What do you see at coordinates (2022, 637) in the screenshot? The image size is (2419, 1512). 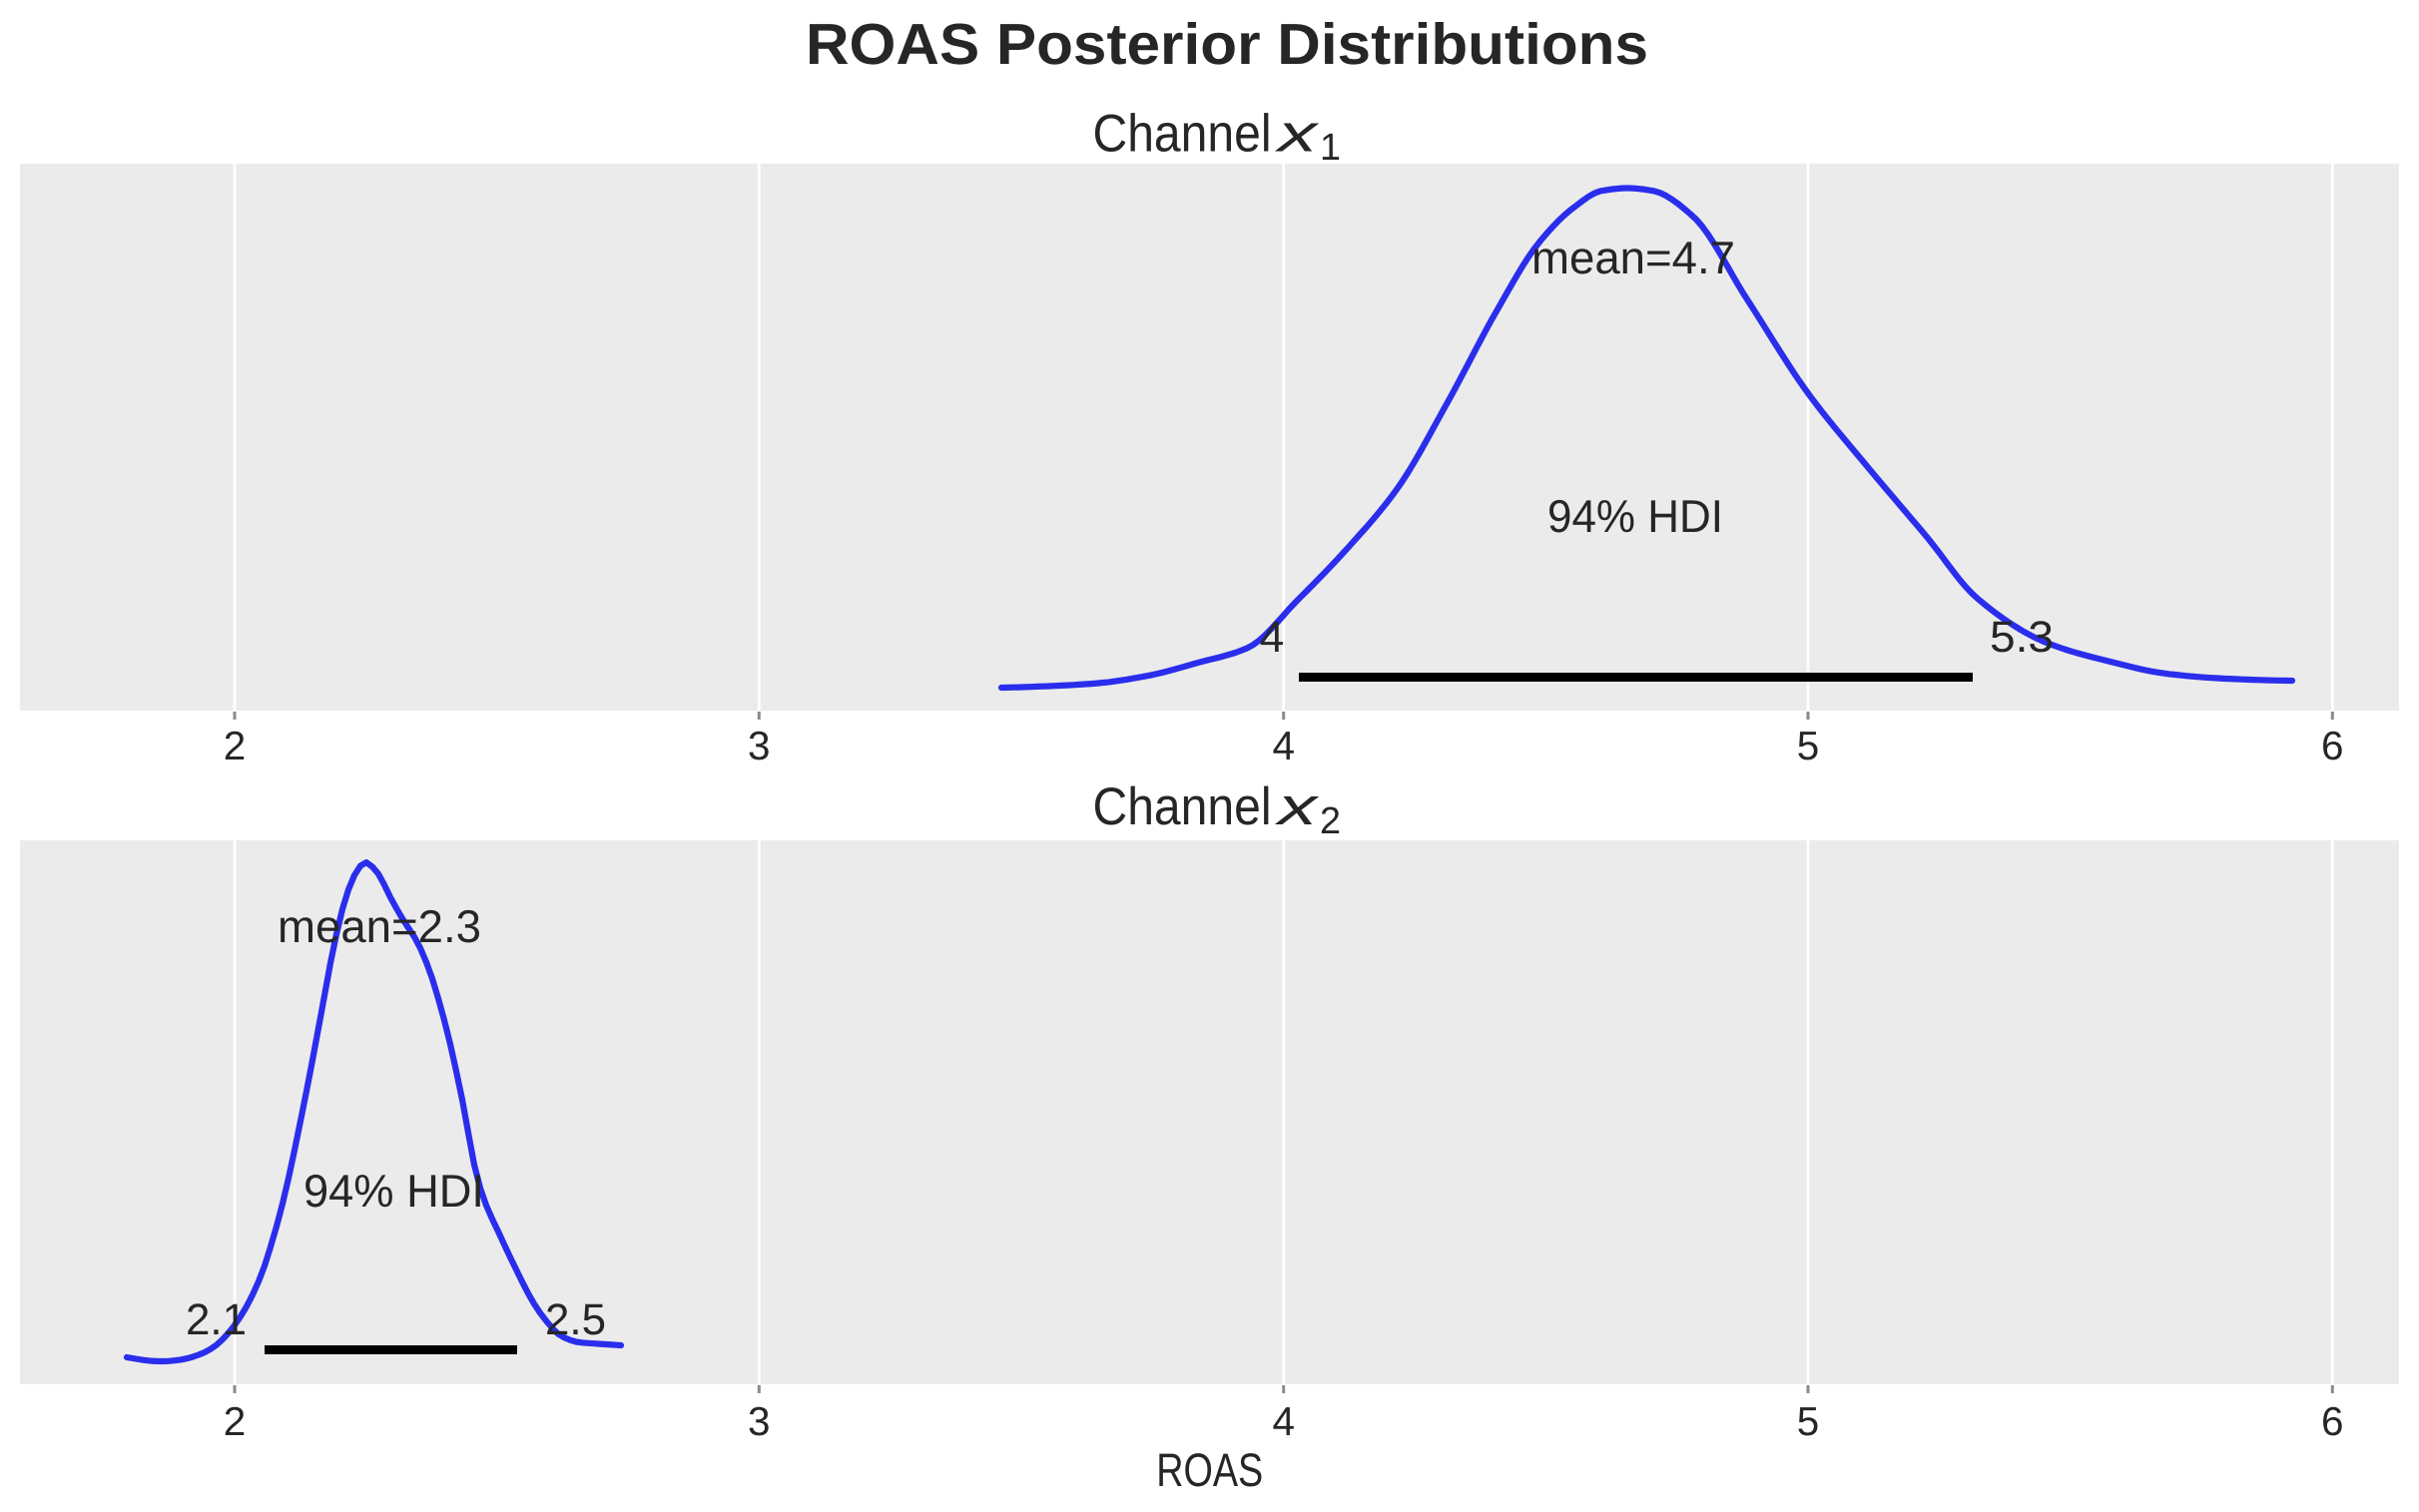 I see `svg-text: 5.3` at bounding box center [2022, 637].